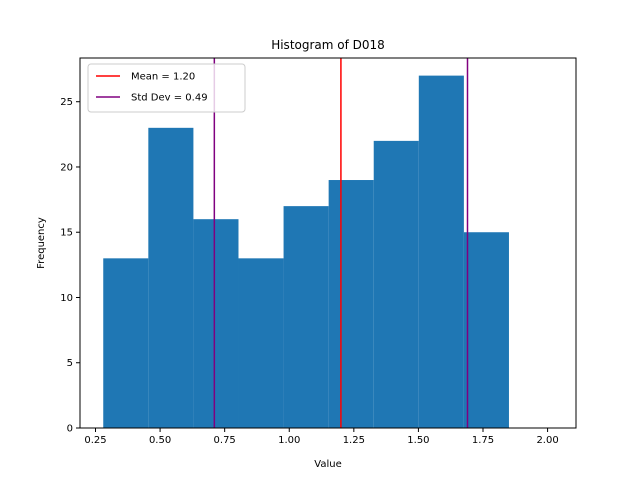  I want to click on legend-box, so click(166, 88).